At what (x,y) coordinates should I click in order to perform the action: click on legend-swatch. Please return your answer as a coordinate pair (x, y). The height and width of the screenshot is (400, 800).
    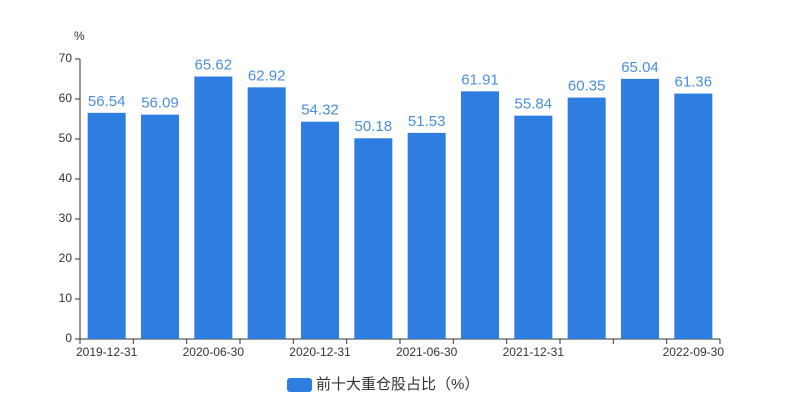
    Looking at the image, I should click on (299, 385).